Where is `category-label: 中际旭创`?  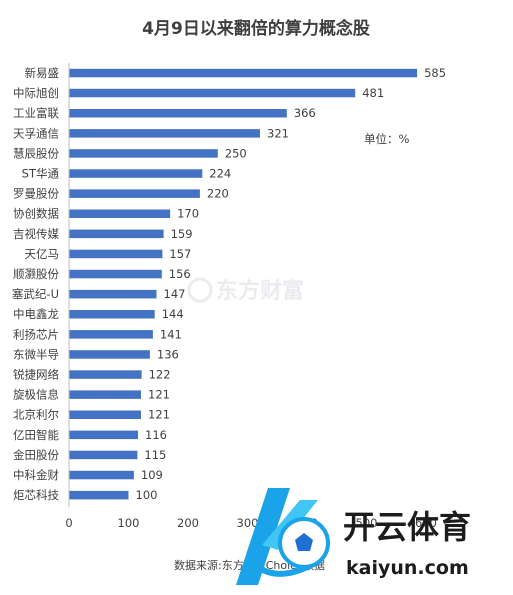
category-label: 中际旭创 is located at coordinates (36, 93).